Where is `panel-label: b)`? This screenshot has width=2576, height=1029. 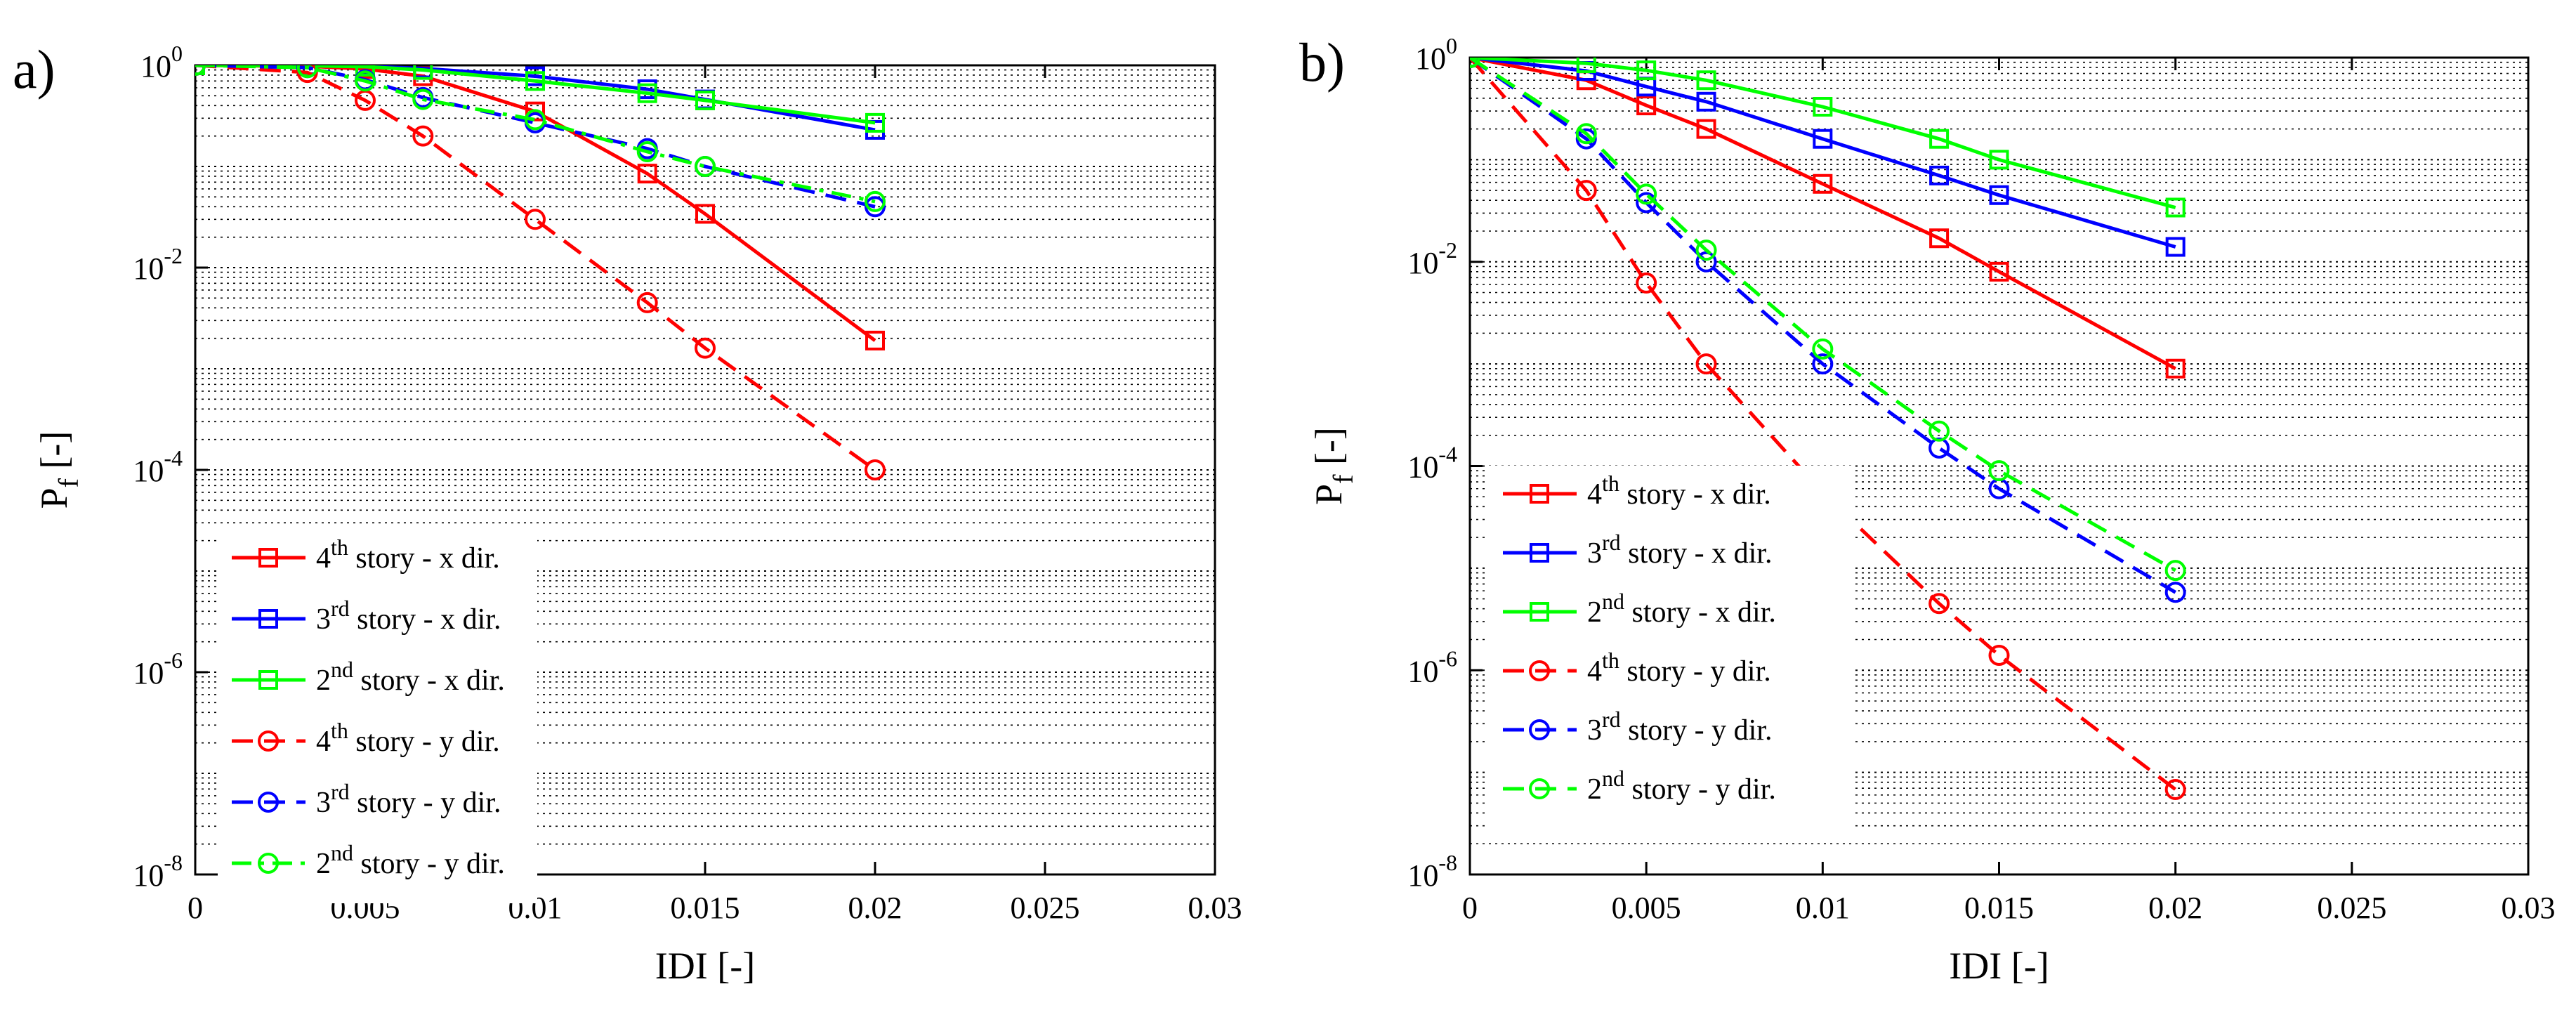 panel-label: b) is located at coordinates (1322, 62).